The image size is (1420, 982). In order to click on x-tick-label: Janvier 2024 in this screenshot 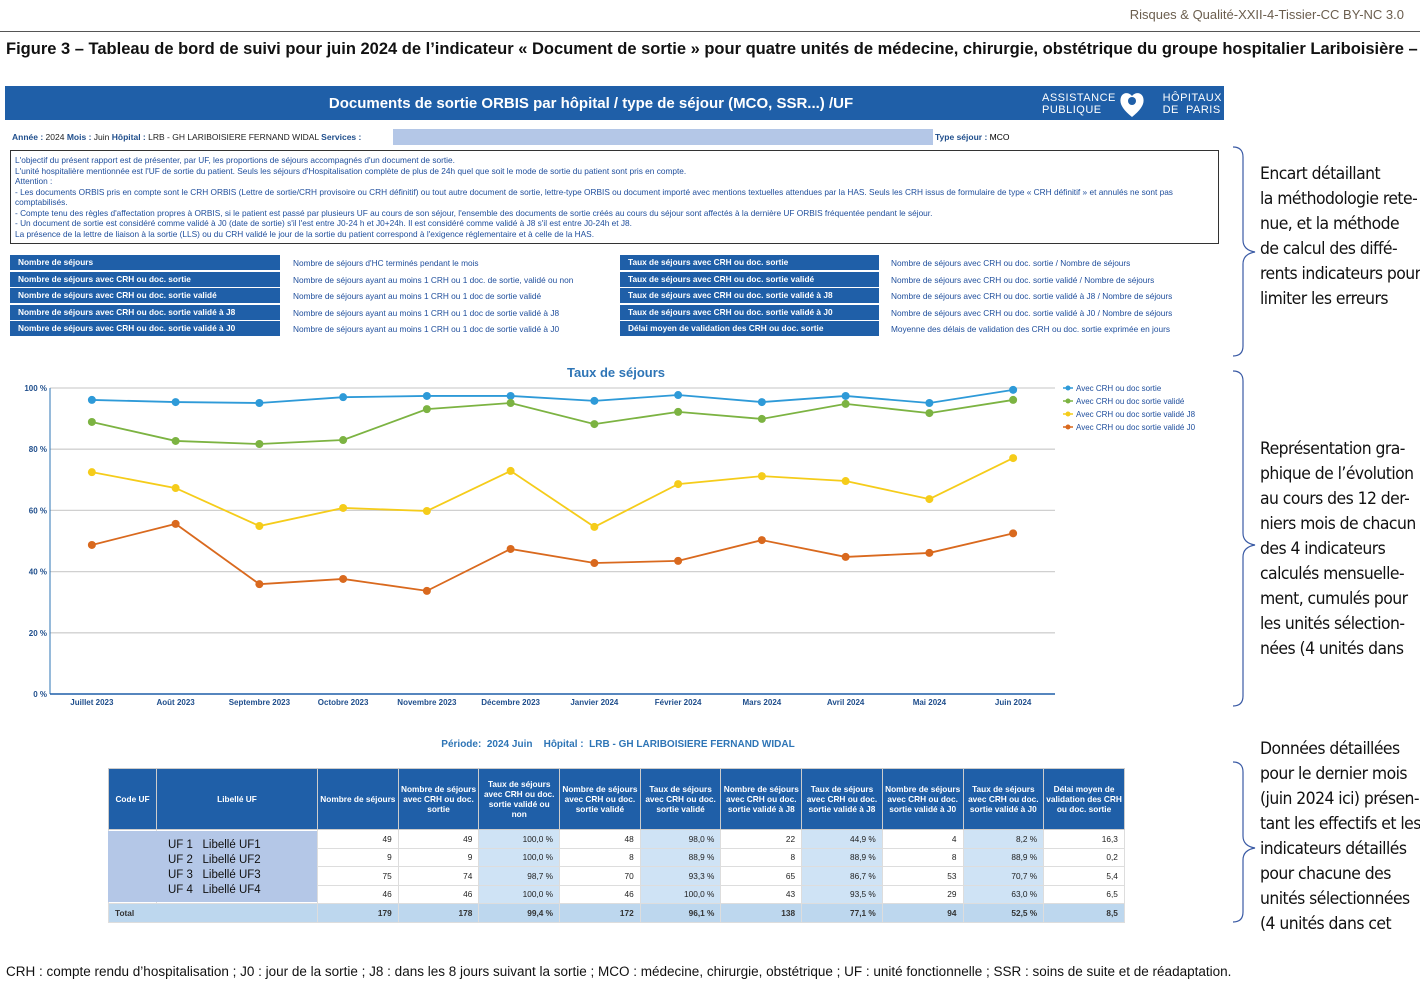, I will do `click(594, 702)`.